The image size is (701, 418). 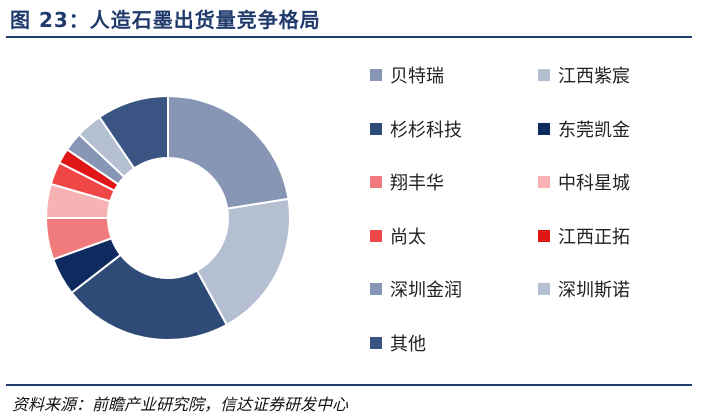 I want to click on legend-item: 江西正拓, so click(x=584, y=236).